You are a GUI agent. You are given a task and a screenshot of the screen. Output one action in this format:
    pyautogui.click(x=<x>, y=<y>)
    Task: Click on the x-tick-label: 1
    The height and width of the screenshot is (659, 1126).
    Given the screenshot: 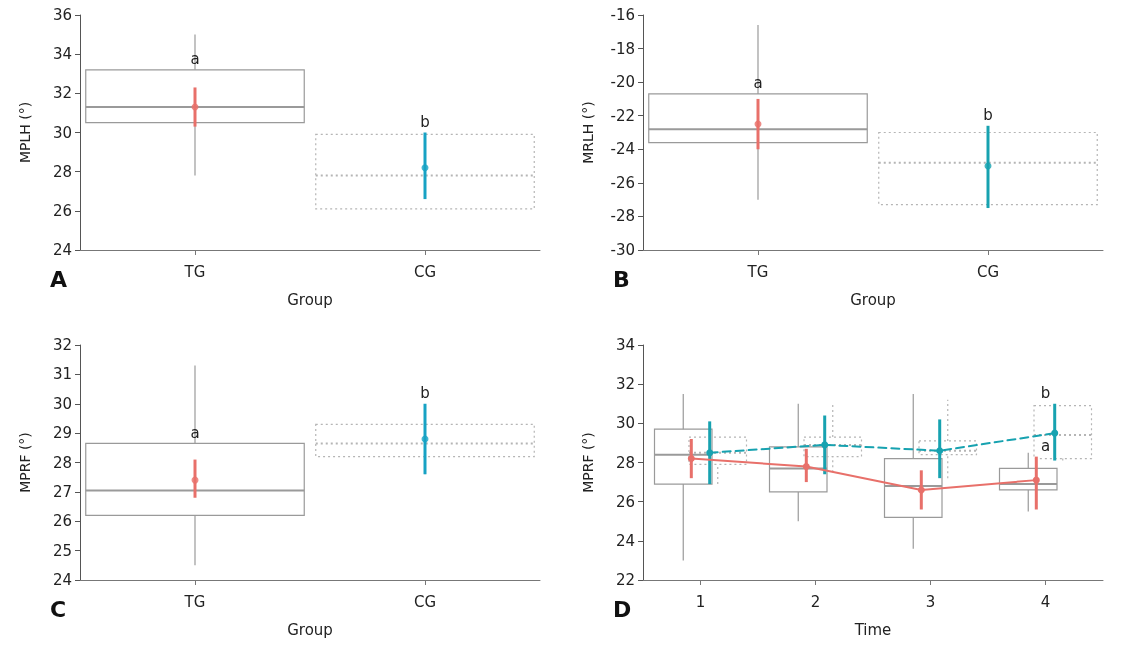 What is the action you would take?
    pyautogui.click(x=700, y=601)
    